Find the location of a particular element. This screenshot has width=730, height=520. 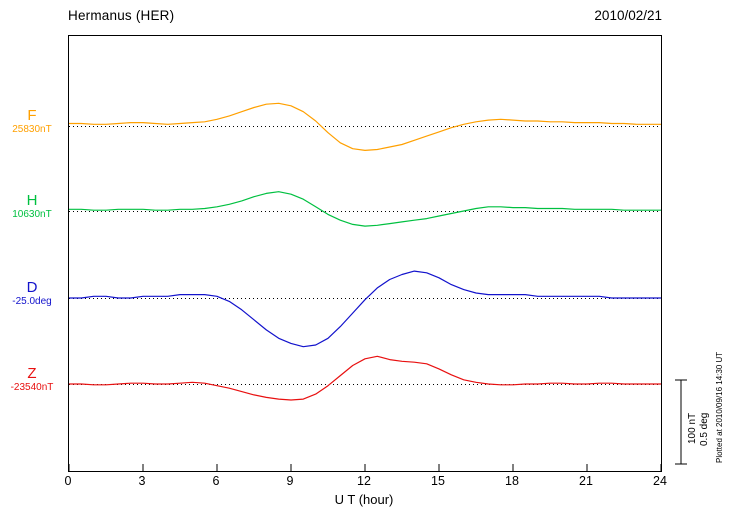

station-title: Hermanus (HER) is located at coordinates (121, 15).